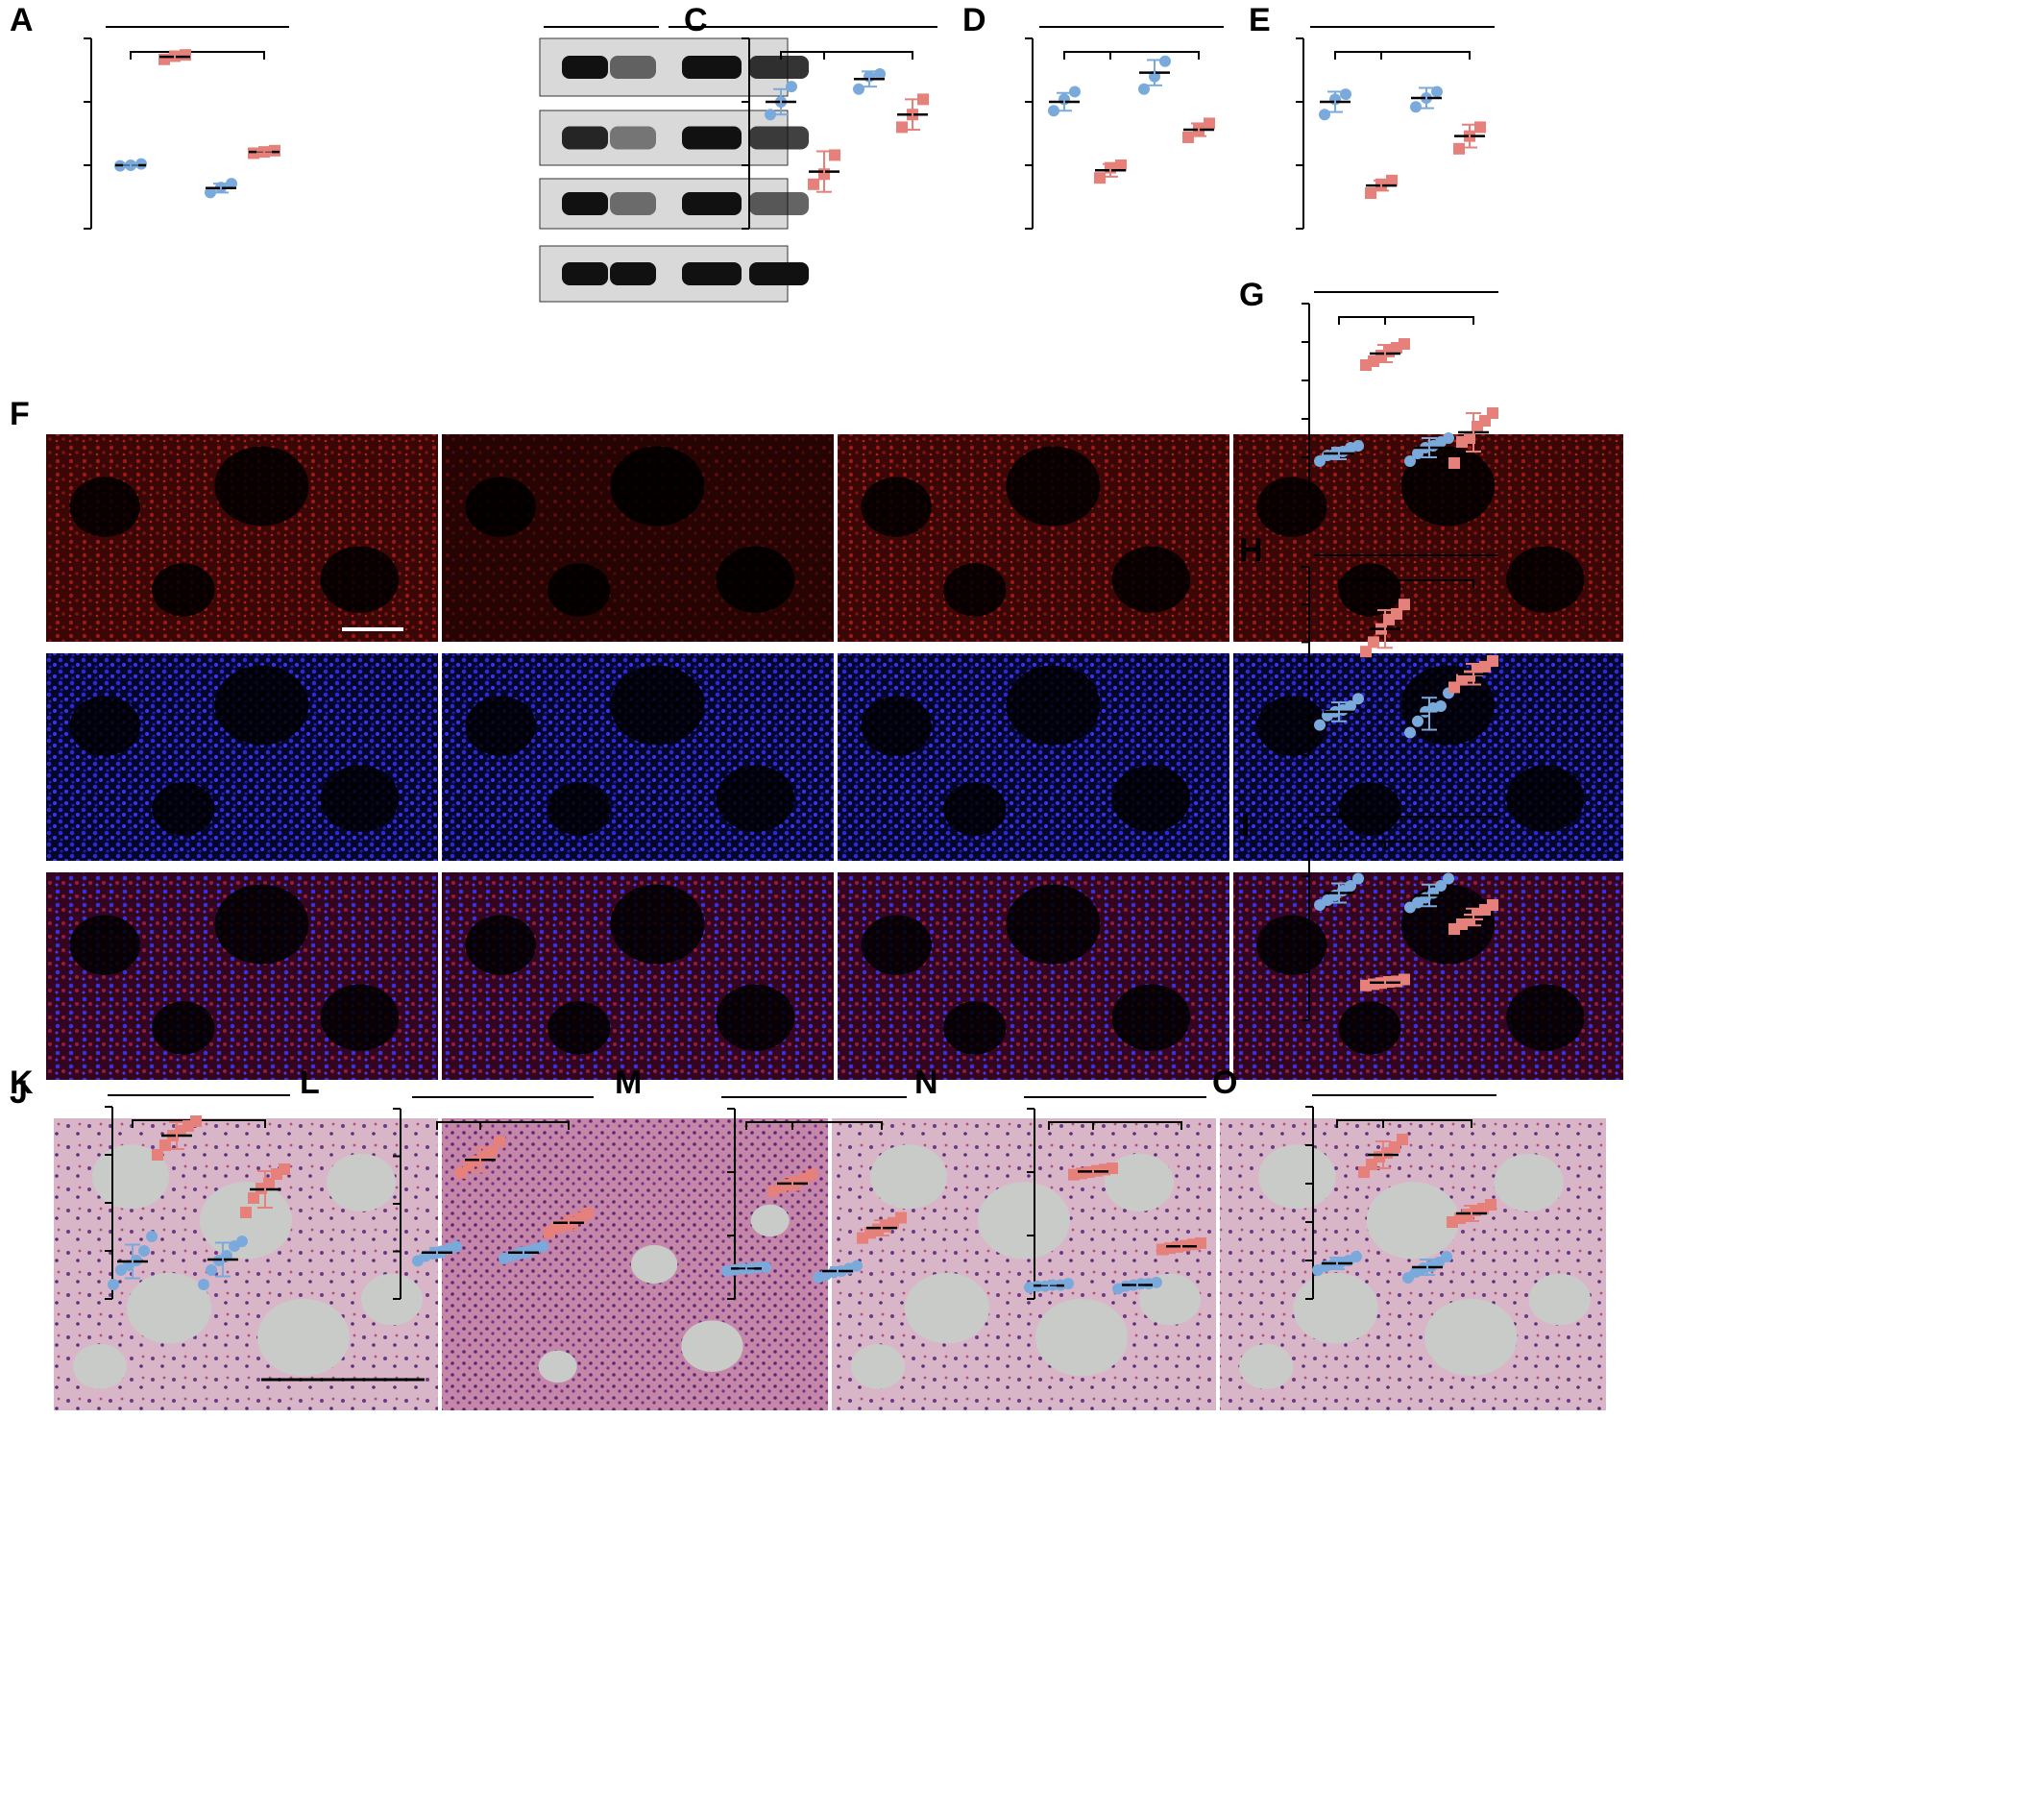 The width and height of the screenshot is (2044, 1811). Describe the element at coordinates (926, 1083) in the screenshot. I see `panel-letter-N: N` at that location.